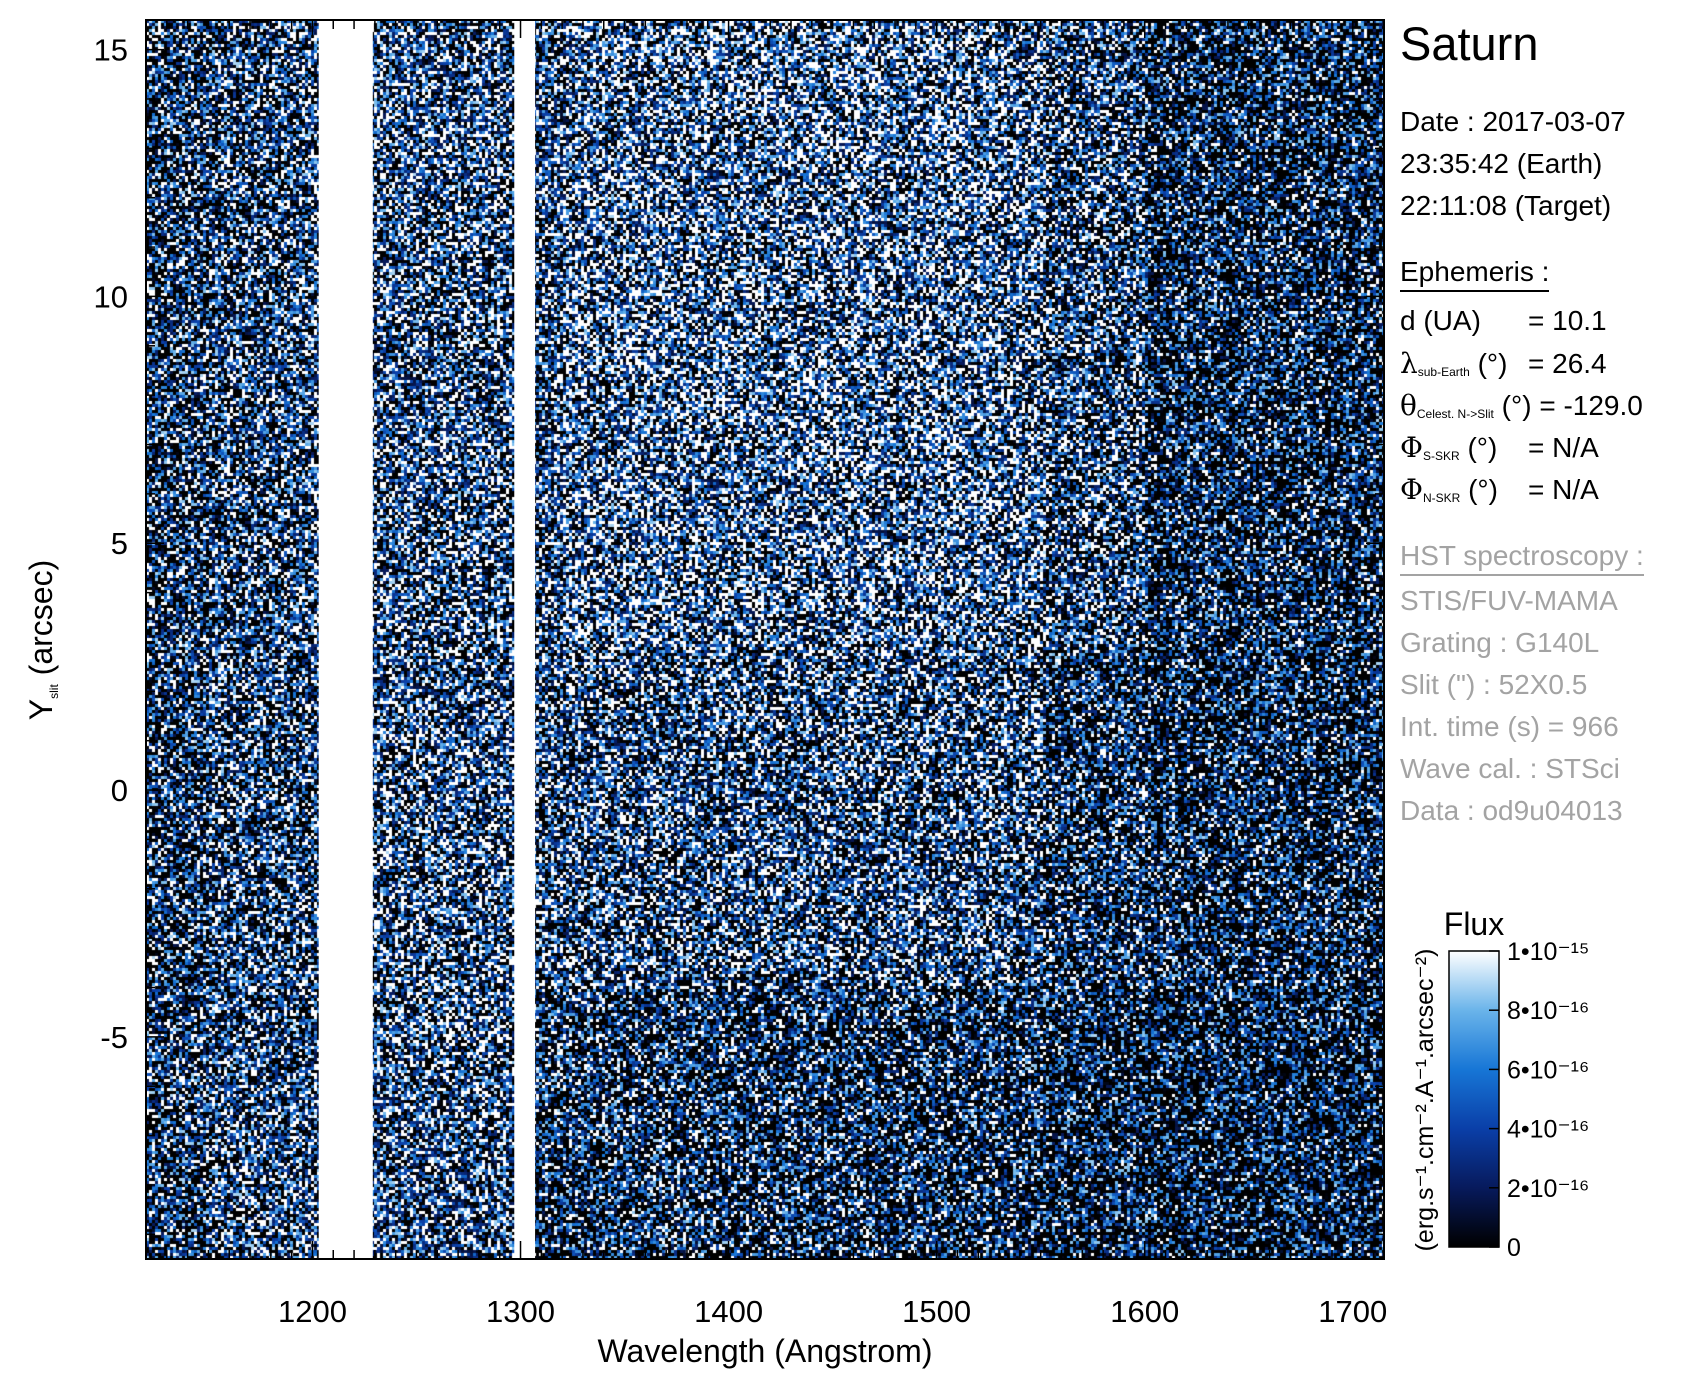  What do you see at coordinates (1510, 768) in the screenshot?
I see `wave-cal-line: Wave cal. : STSci` at bounding box center [1510, 768].